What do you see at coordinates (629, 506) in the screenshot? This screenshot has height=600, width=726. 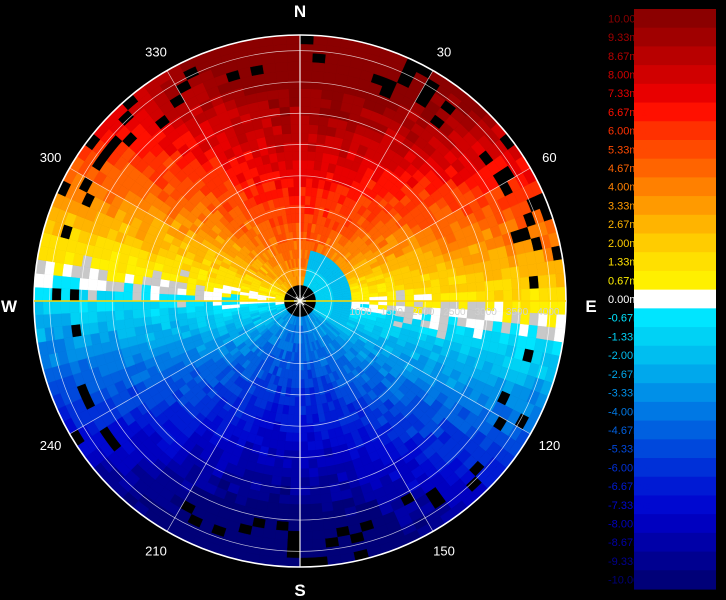 I see `legend-label: -7.33m/s` at bounding box center [629, 506].